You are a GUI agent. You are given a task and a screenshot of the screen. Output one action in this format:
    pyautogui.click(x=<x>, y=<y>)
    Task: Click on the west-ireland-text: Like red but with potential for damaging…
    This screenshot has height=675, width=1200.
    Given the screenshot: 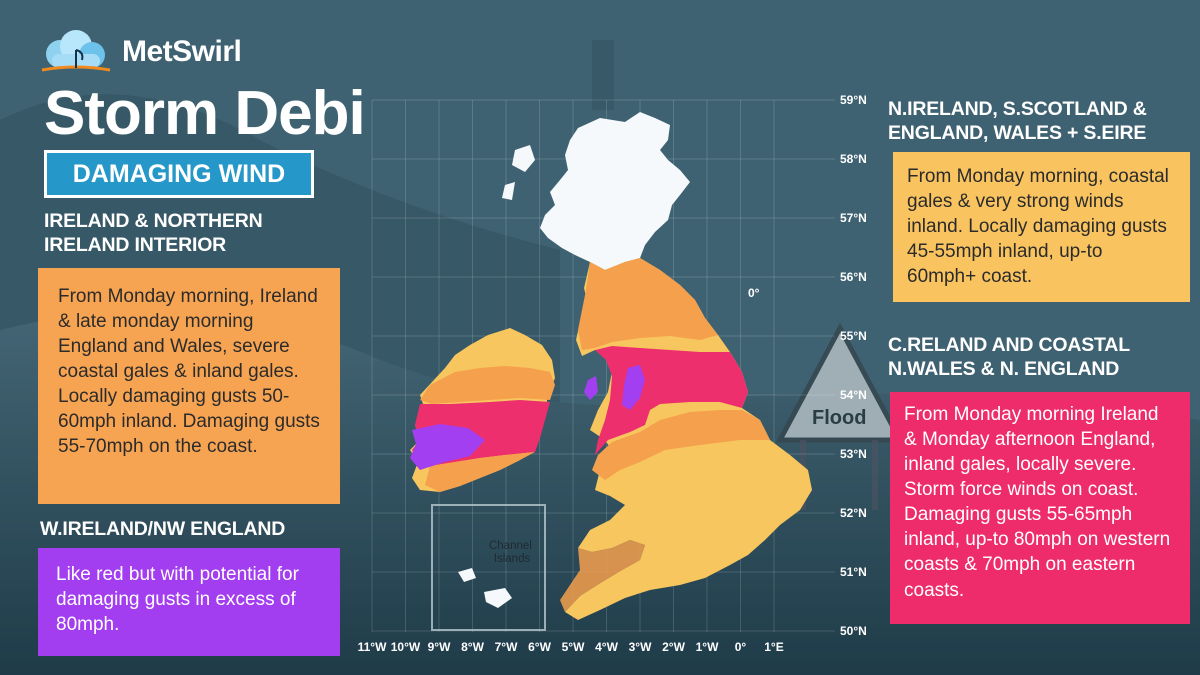 What is the action you would take?
    pyautogui.click(x=177, y=600)
    